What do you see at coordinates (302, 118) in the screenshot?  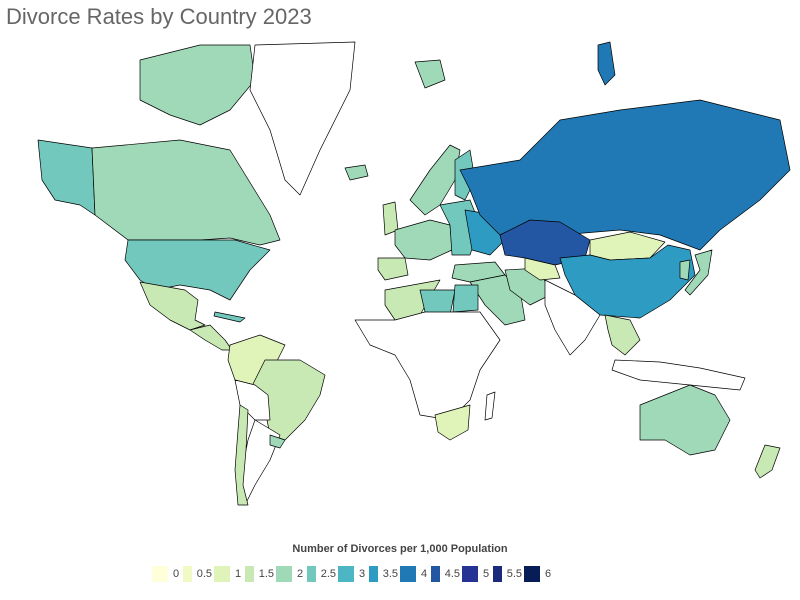 I see `region-greenland` at bounding box center [302, 118].